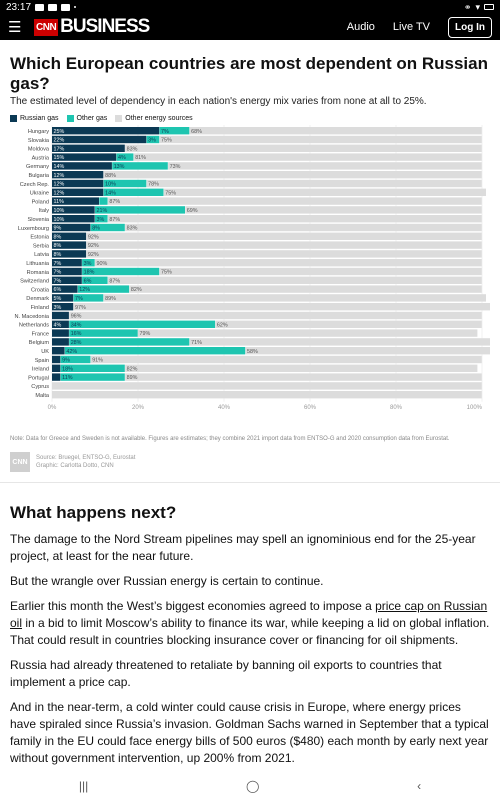  I want to click on youtube-icon, so click(66, 7).